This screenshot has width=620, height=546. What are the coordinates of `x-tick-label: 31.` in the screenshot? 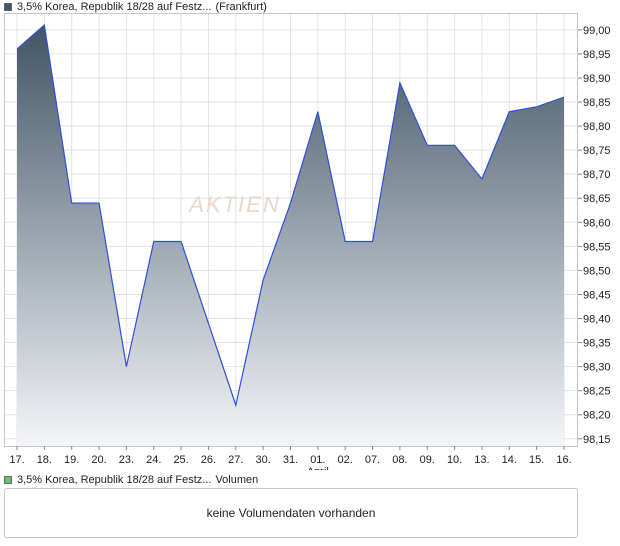 It's located at (290, 460).